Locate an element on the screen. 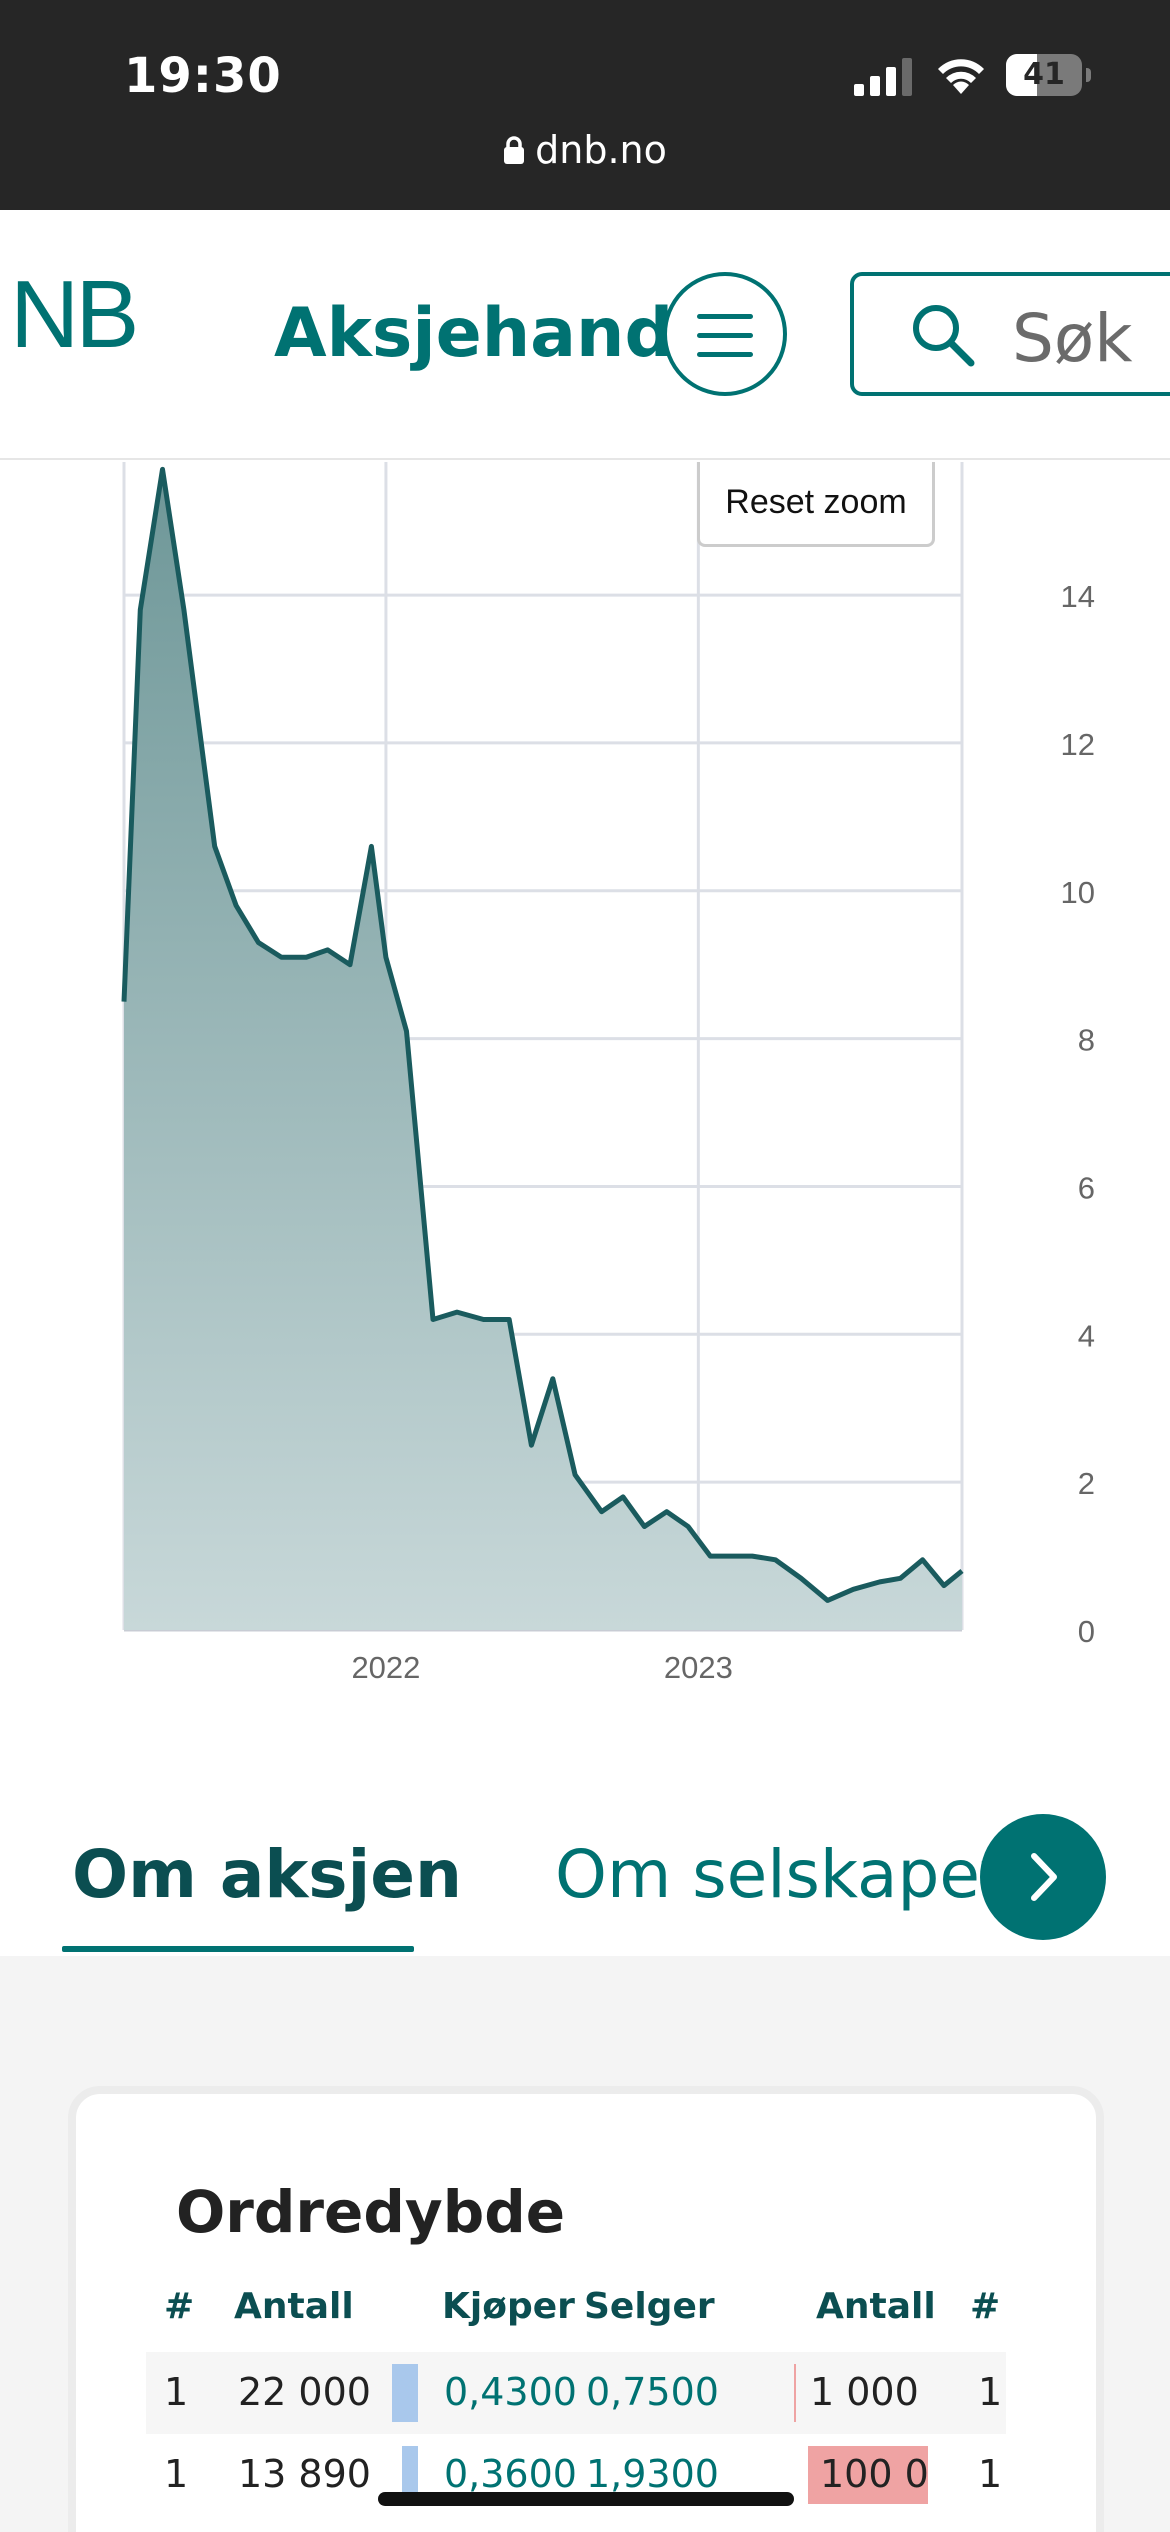 The image size is (1170, 2532). header-buy-quantity: Antall is located at coordinates (294, 2306).